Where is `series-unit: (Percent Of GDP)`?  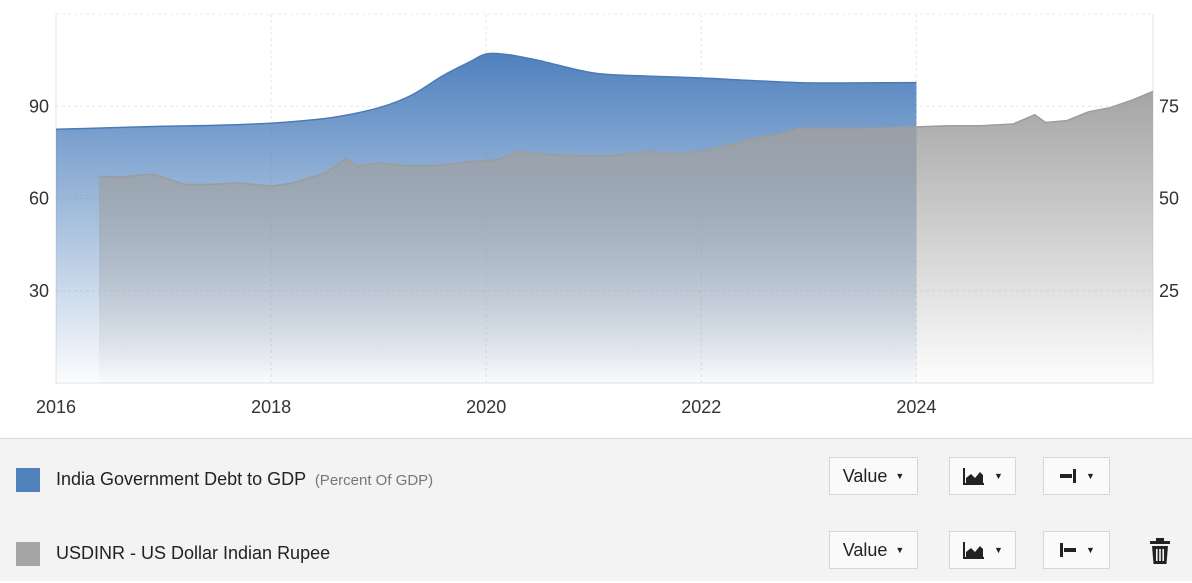
series-unit: (Percent Of GDP) is located at coordinates (374, 480).